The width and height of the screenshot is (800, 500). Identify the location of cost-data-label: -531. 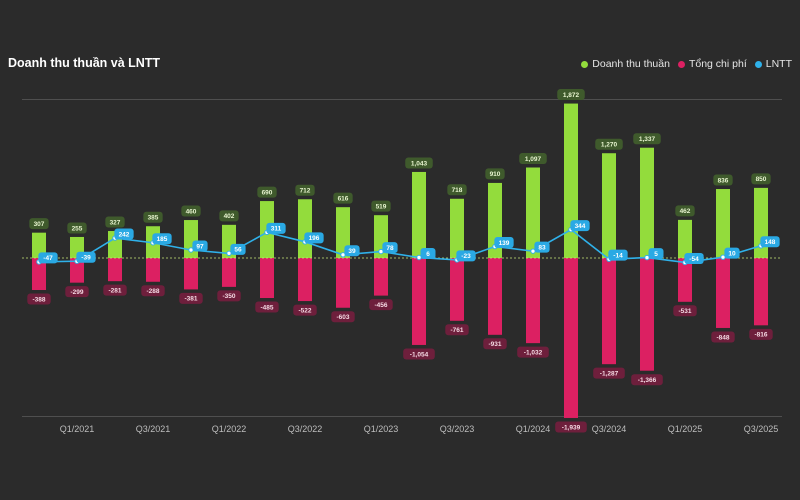
(684, 311).